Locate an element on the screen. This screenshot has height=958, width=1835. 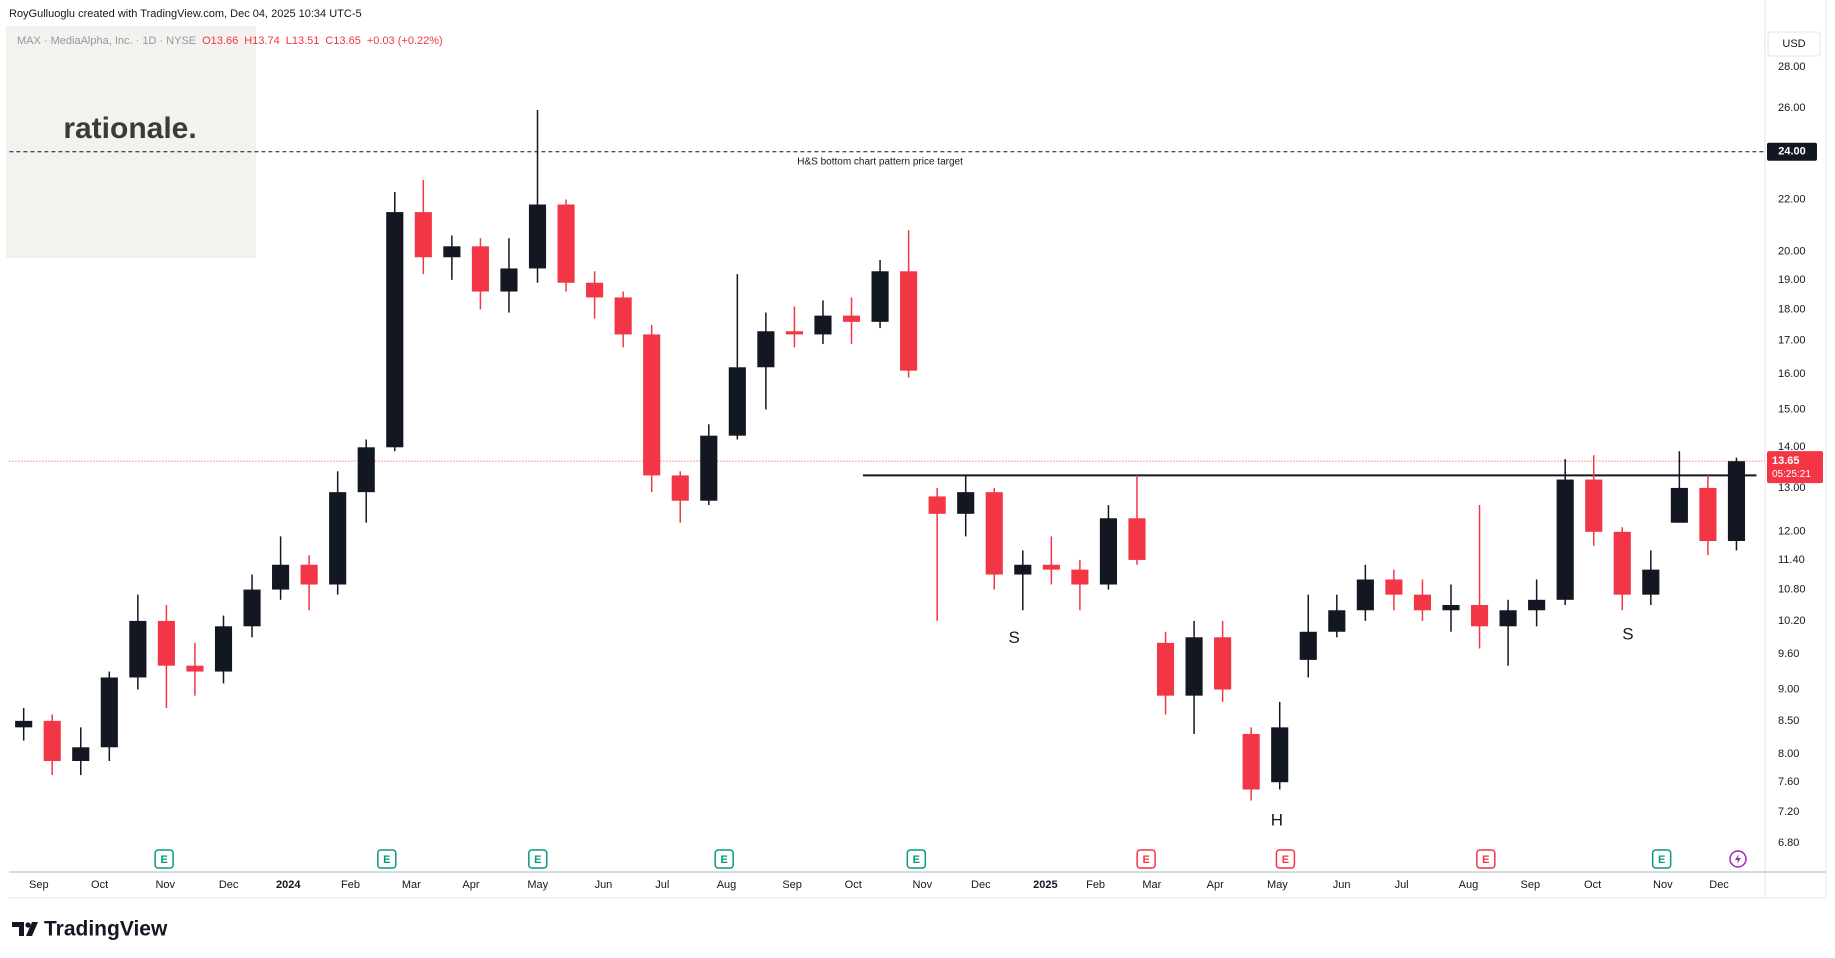
brand: TradingView is located at coordinates (106, 929).